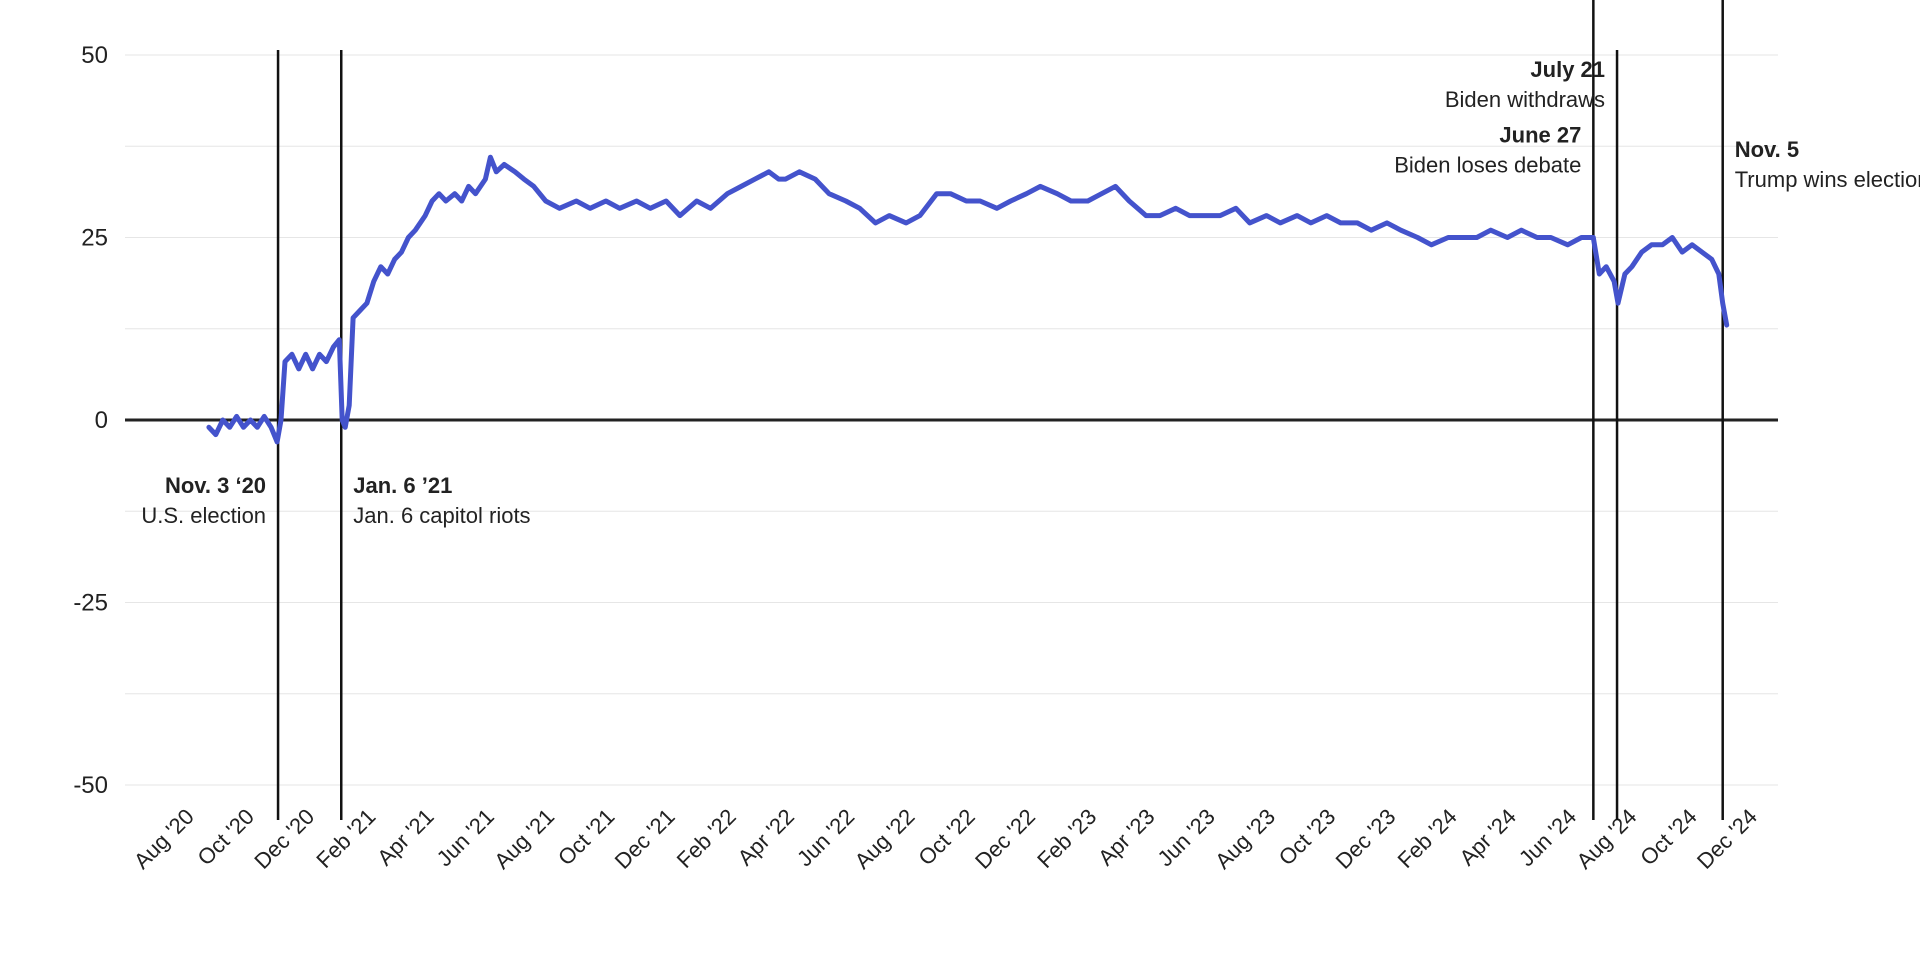  Describe the element at coordinates (706, 838) in the screenshot. I see `x-tick-label: Feb '22` at that location.